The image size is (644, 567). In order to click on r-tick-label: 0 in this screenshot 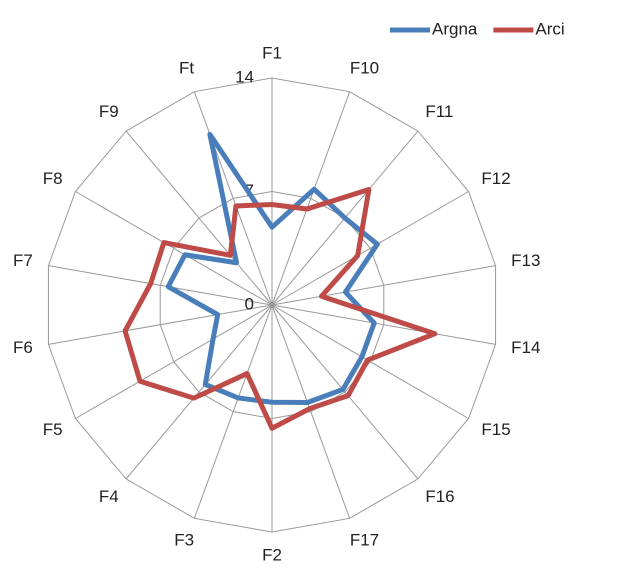, I will do `click(249, 303)`.